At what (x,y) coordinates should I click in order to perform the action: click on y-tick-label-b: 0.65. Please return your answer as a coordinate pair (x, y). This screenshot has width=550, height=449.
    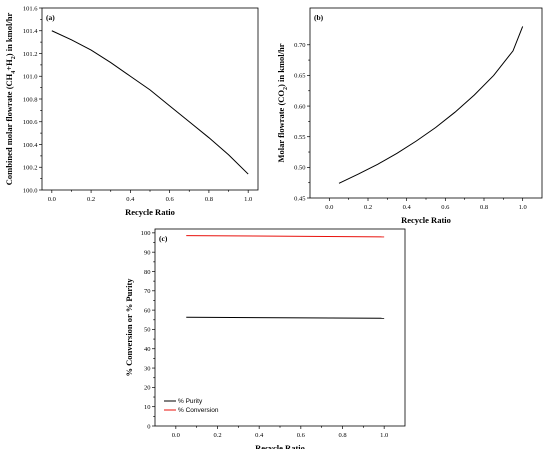
    Looking at the image, I should click on (299, 76).